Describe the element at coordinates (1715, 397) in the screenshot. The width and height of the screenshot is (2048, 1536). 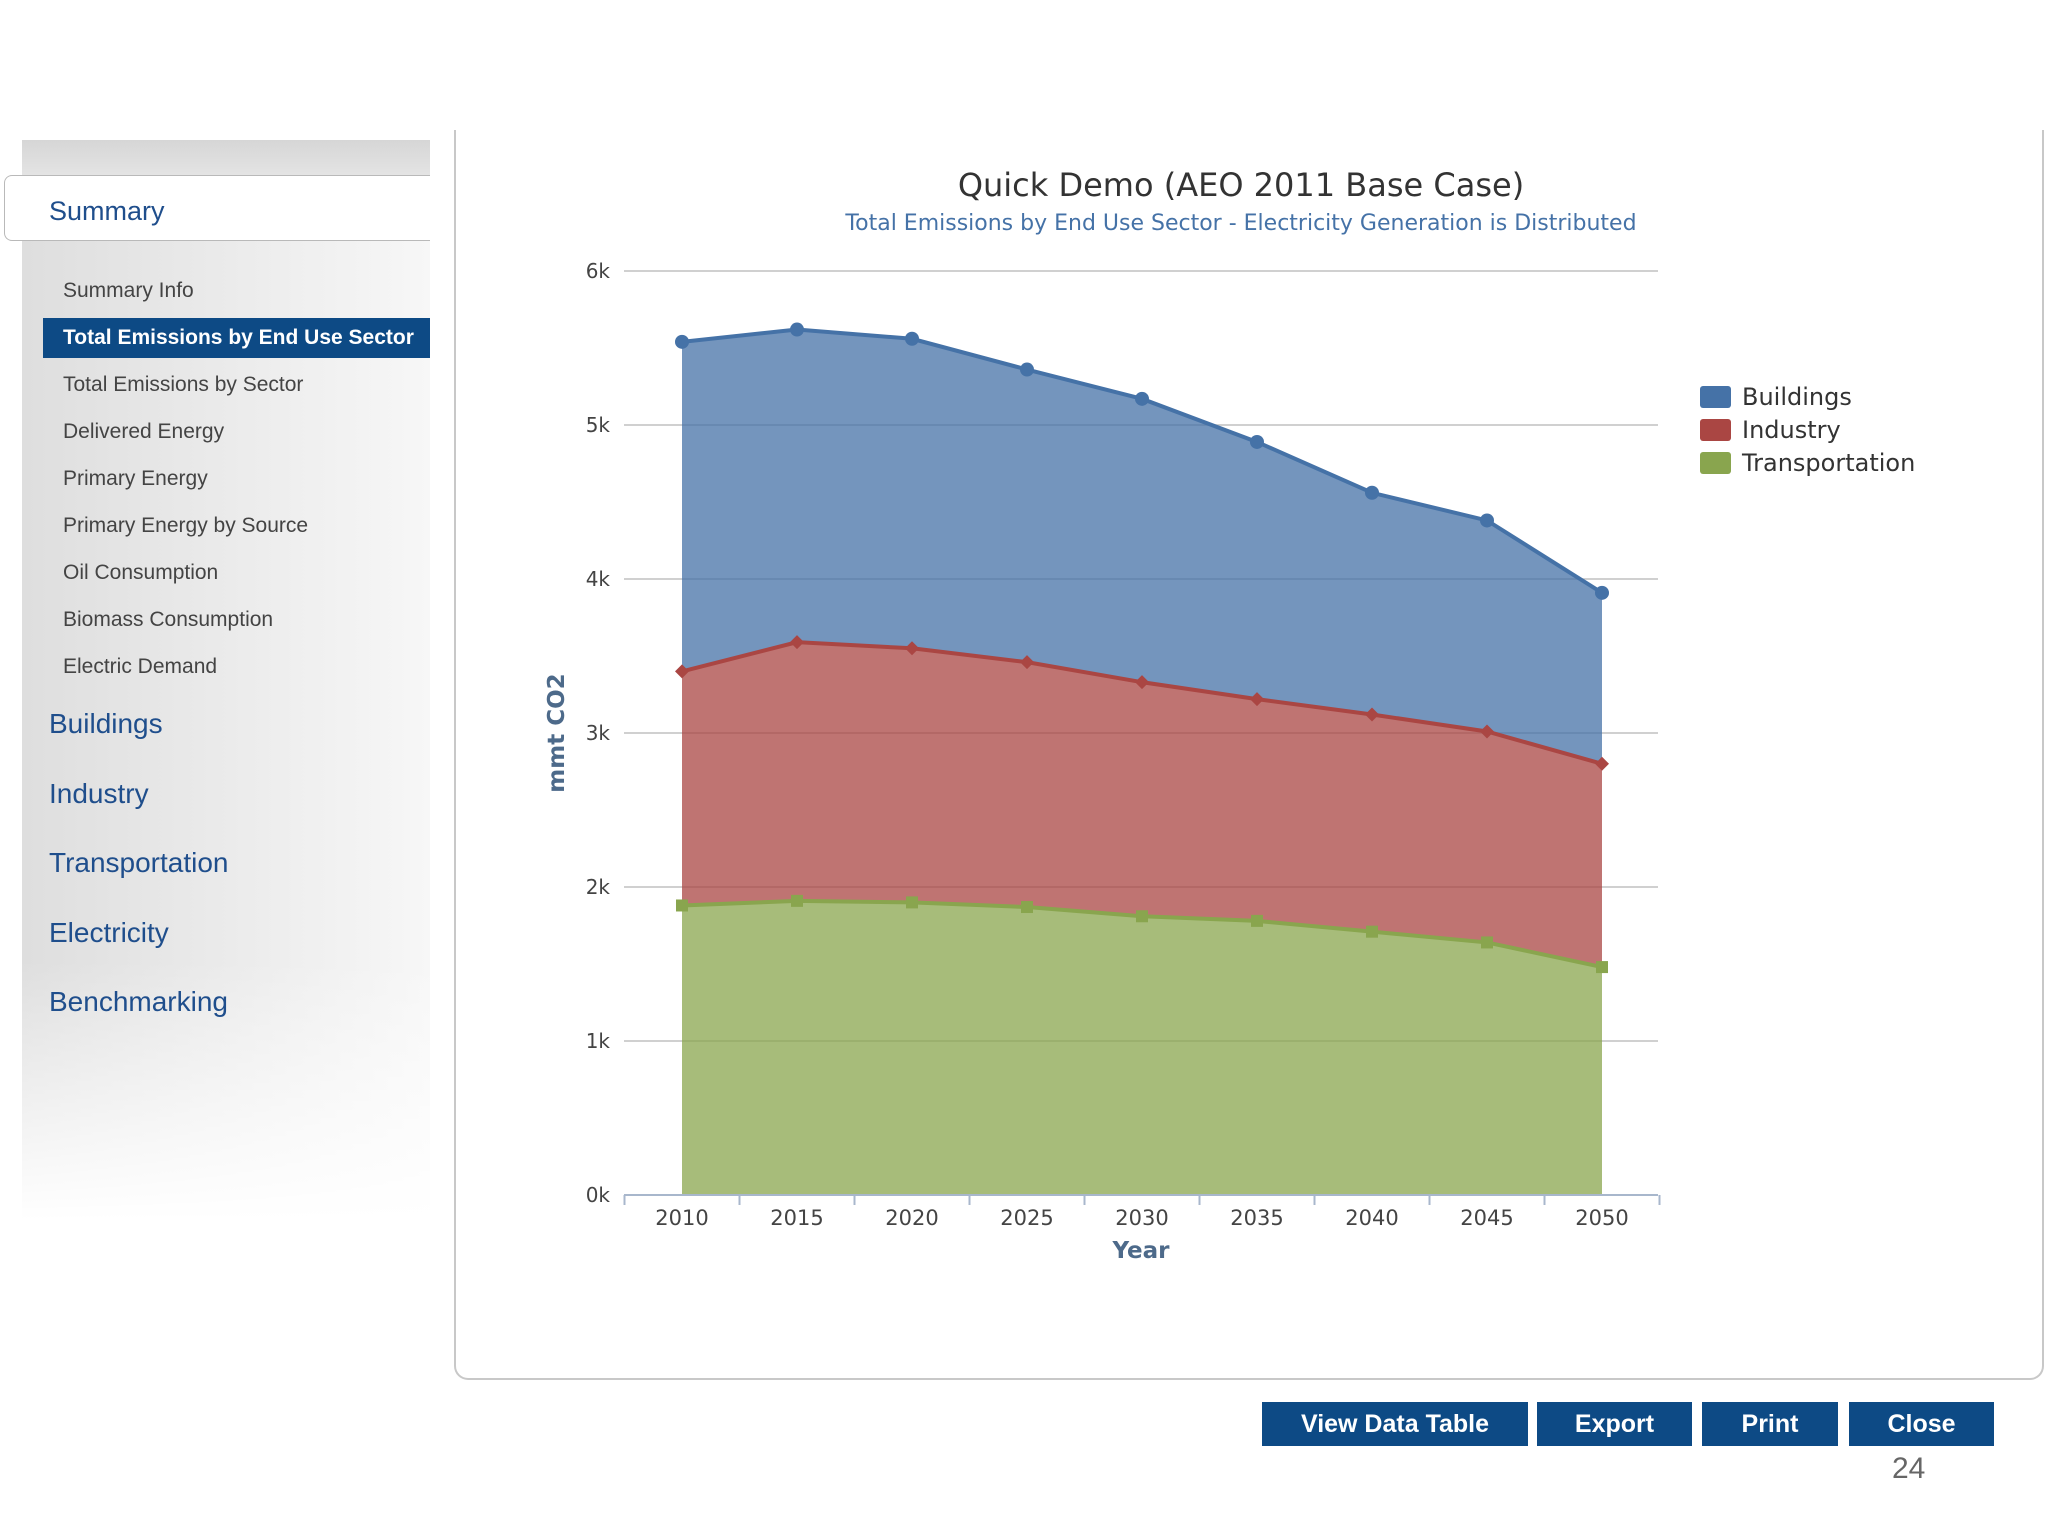
I see `legend-swatch-buildings` at that location.